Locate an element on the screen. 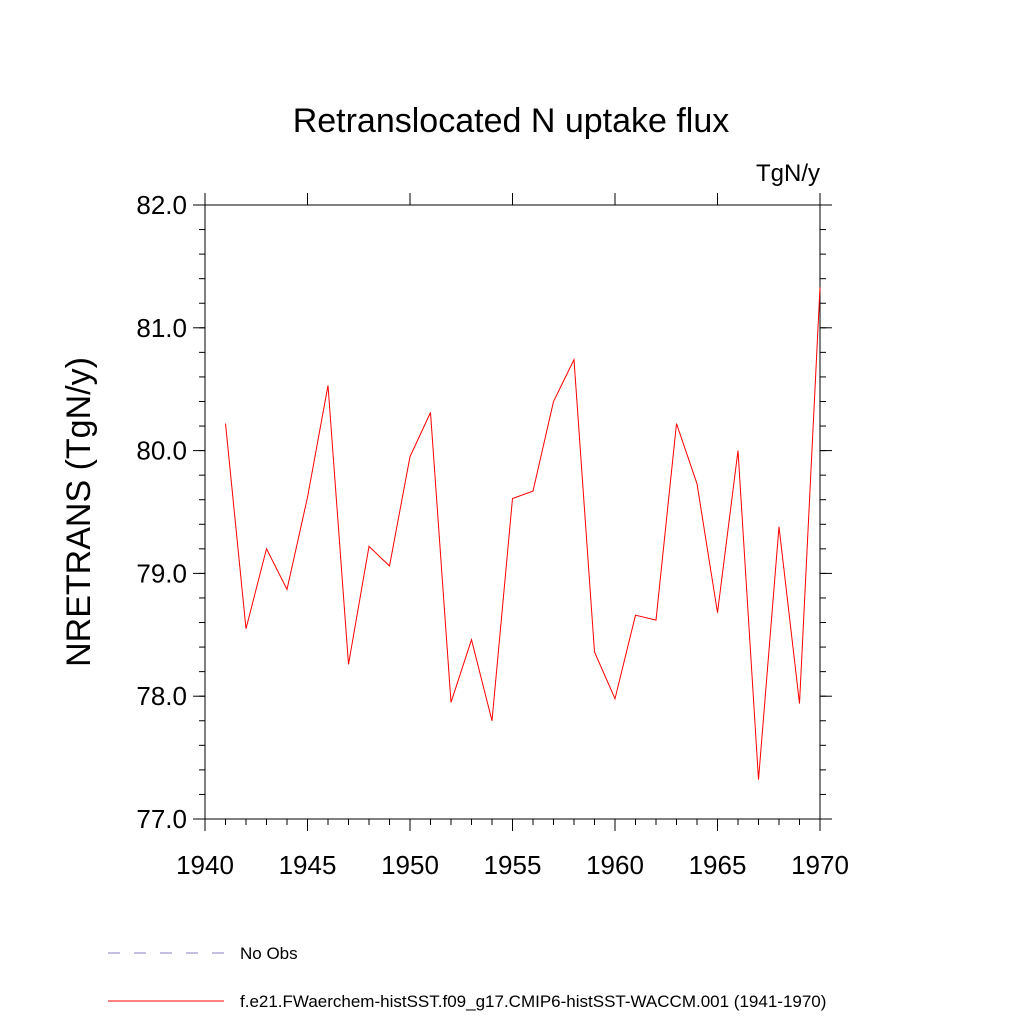 This screenshot has height=1024, width=1024. units-label: TgN/y is located at coordinates (788, 173).